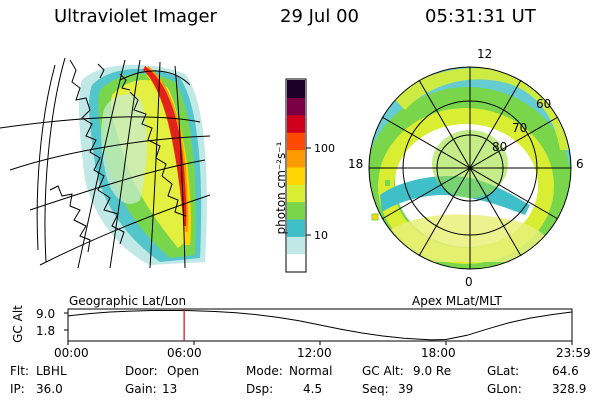 The image size is (600, 400). Describe the element at coordinates (321, 235) in the screenshot. I see `colorbar-tick-label-10: 10` at that location.